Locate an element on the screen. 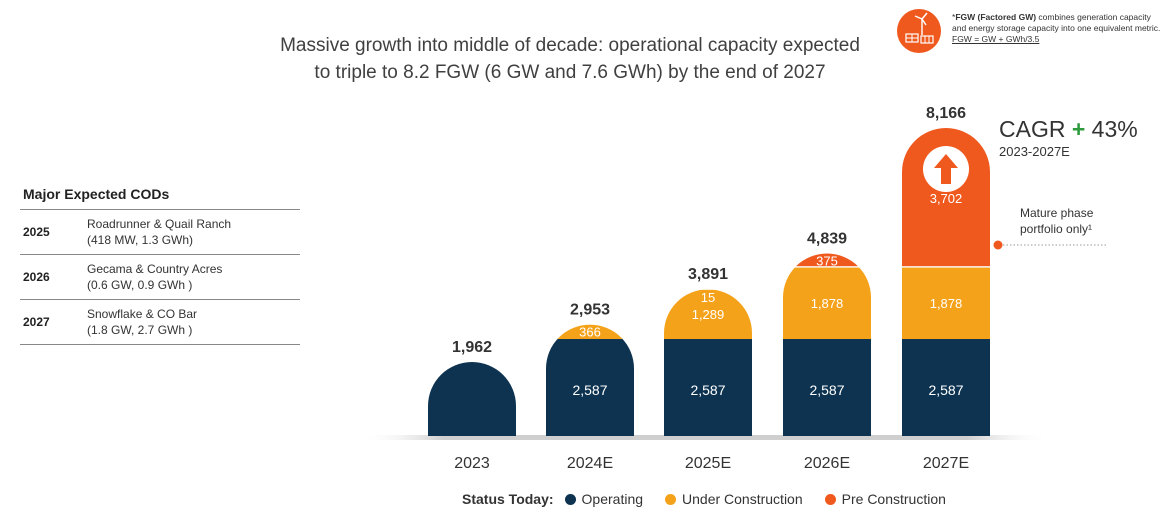 The width and height of the screenshot is (1164, 523). category-label: 2025E is located at coordinates (708, 463).